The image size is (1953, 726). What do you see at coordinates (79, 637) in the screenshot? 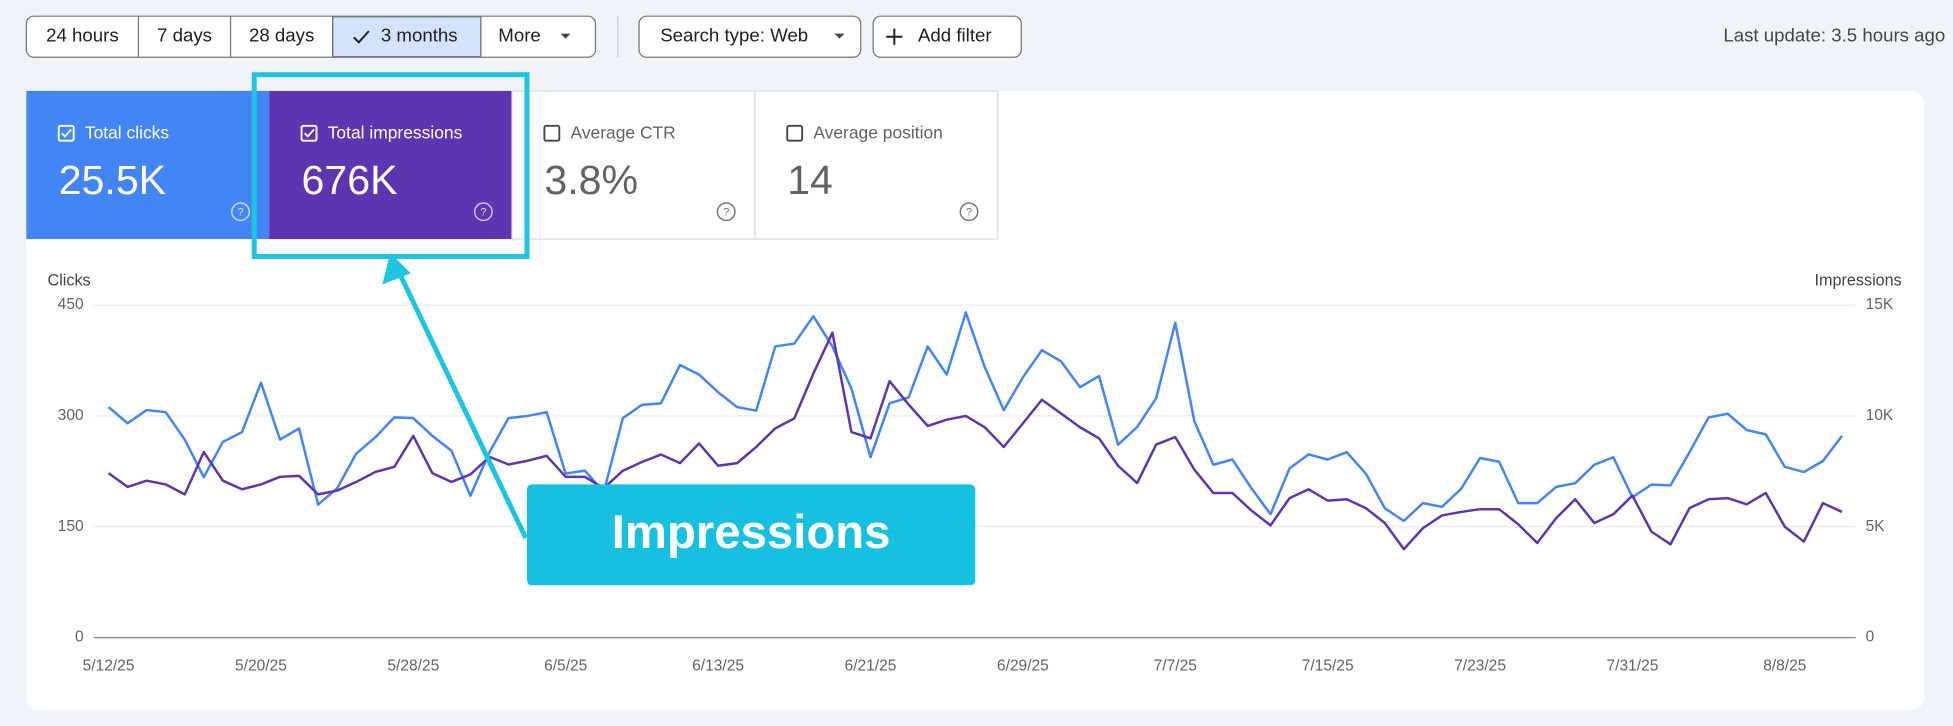
I see `y-tick-label: 0` at bounding box center [79, 637].